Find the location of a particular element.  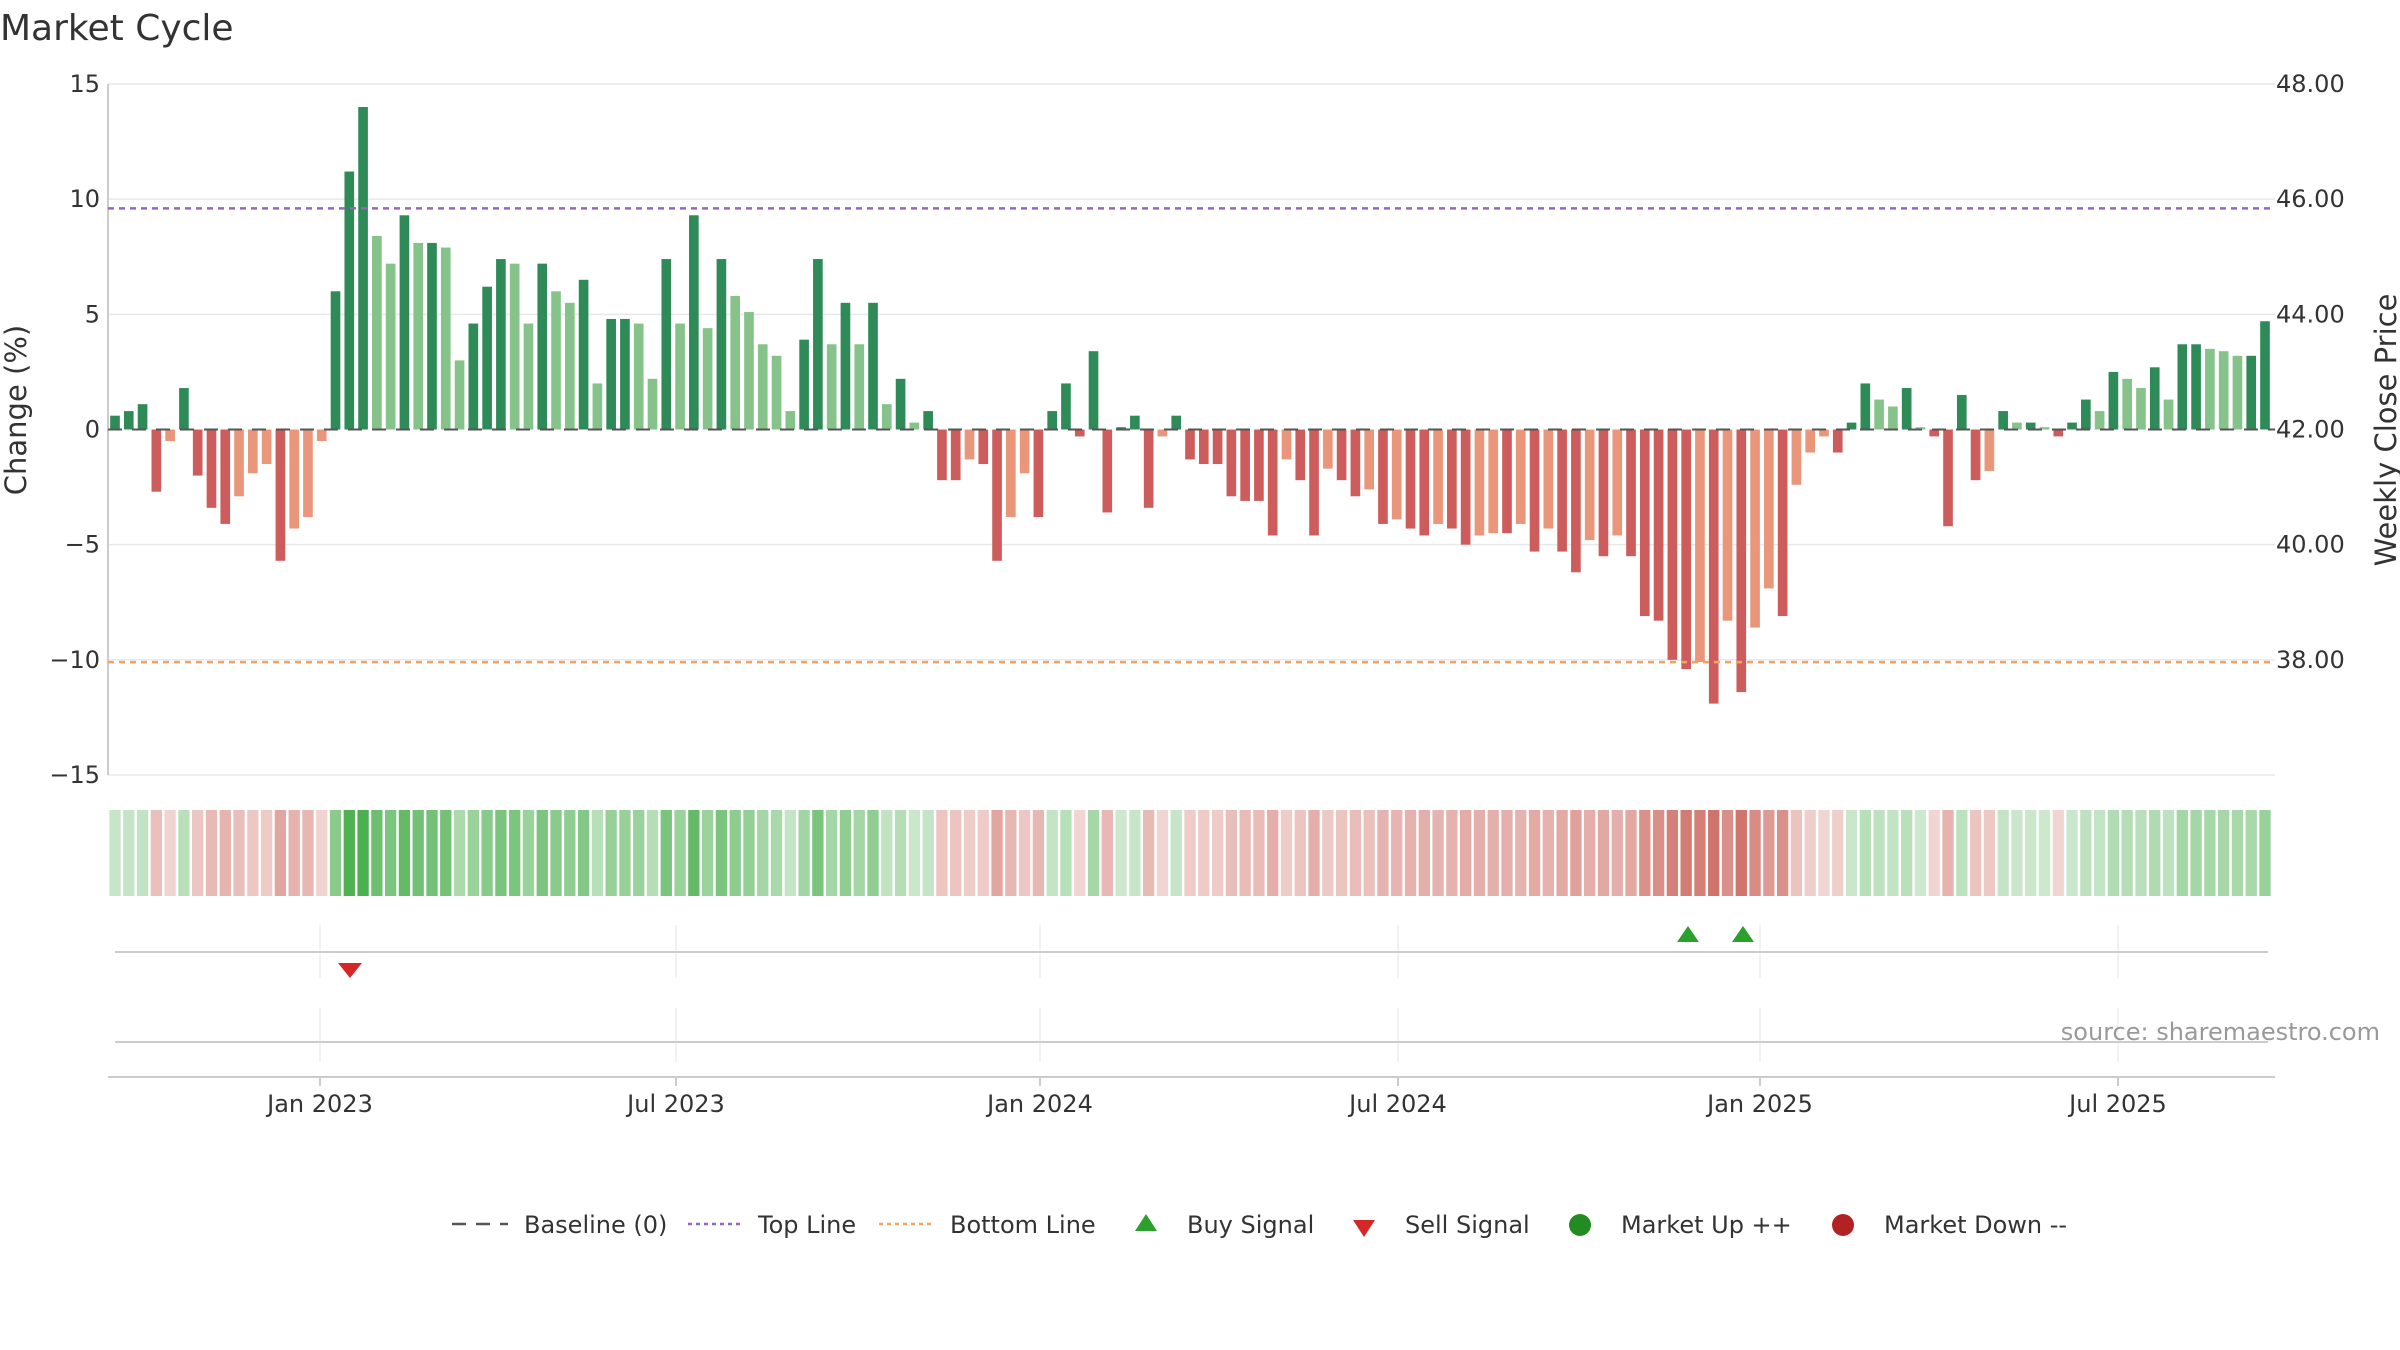

y-tick-label: −10 is located at coordinates (74, 660).